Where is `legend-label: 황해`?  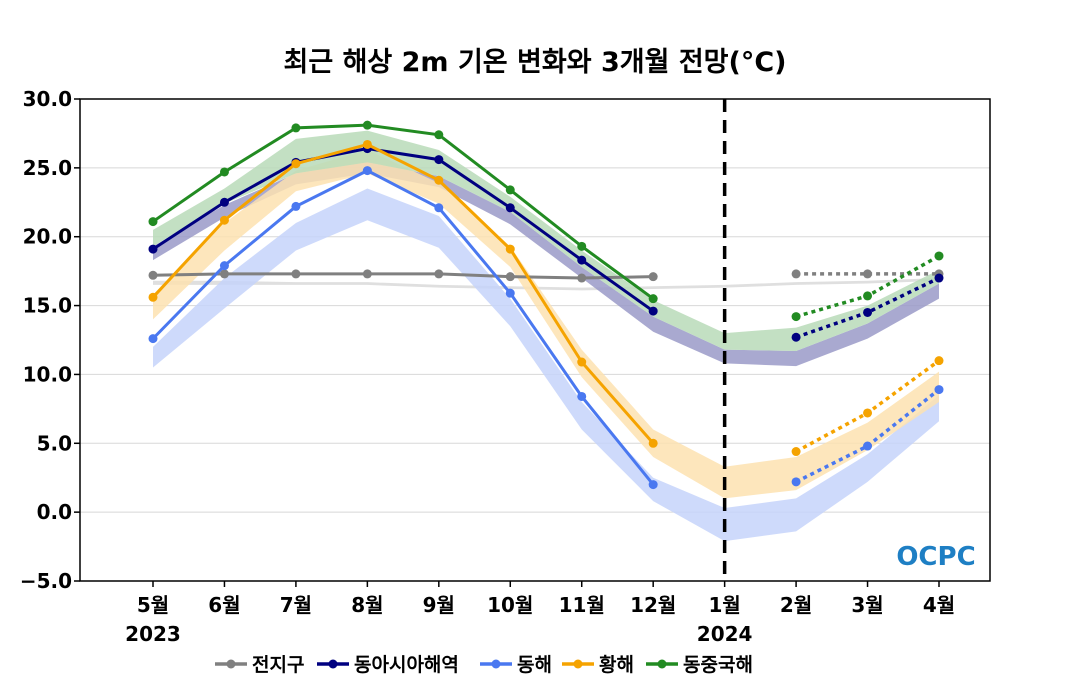
legend-label: 황해 is located at coordinates (616, 664).